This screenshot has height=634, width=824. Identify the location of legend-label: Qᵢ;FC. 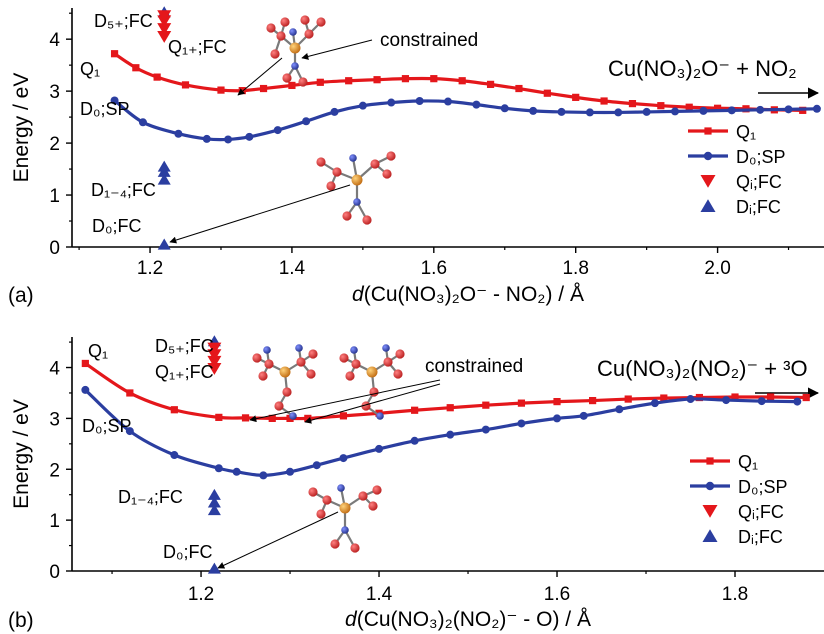
(759, 182).